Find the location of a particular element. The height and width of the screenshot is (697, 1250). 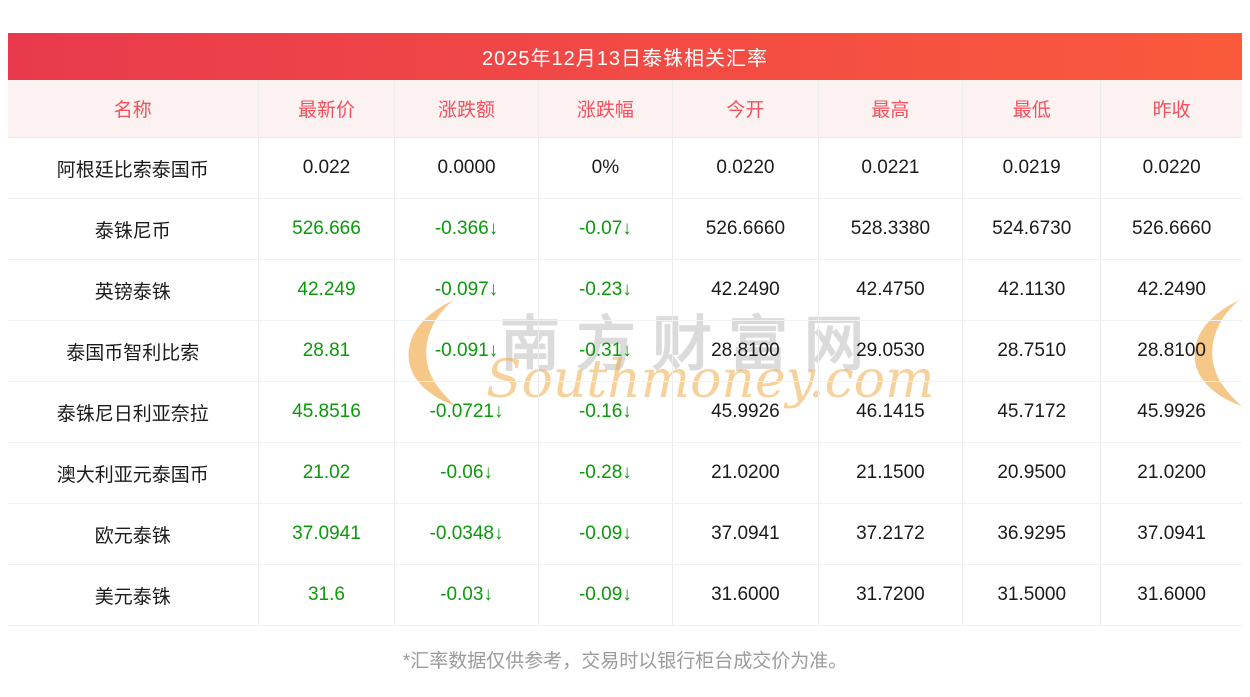

cell-open: 28.8100 is located at coordinates (746, 351).